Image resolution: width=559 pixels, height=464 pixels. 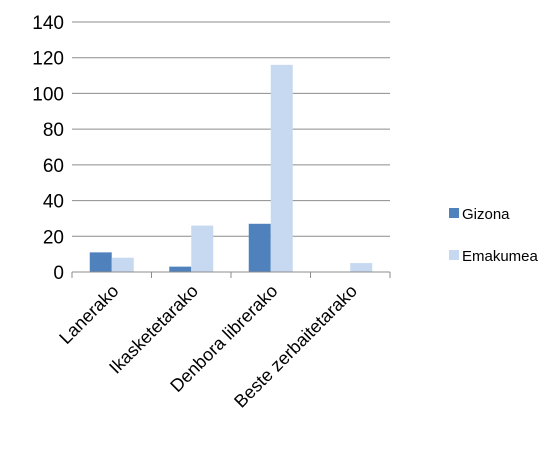 What do you see at coordinates (53, 237) in the screenshot?
I see `y-tick-label: 20` at bounding box center [53, 237].